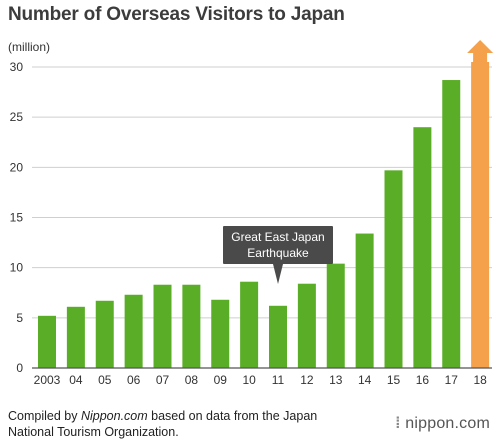  What do you see at coordinates (307, 380) in the screenshot?
I see `x-tick-label: 12` at bounding box center [307, 380].